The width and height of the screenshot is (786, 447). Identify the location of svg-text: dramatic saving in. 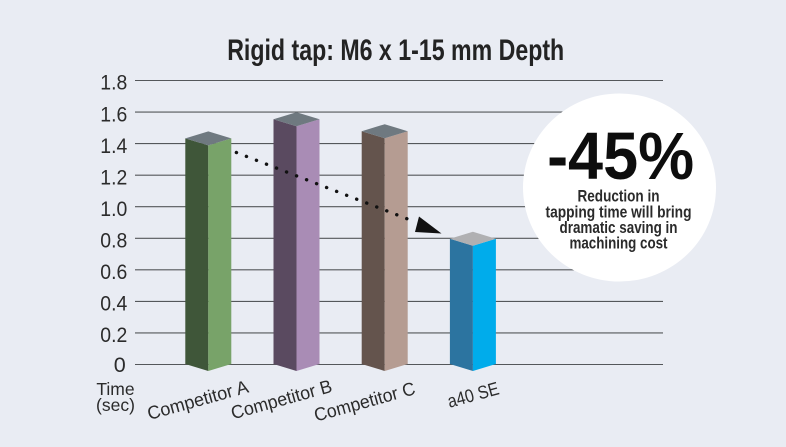
(619, 228).